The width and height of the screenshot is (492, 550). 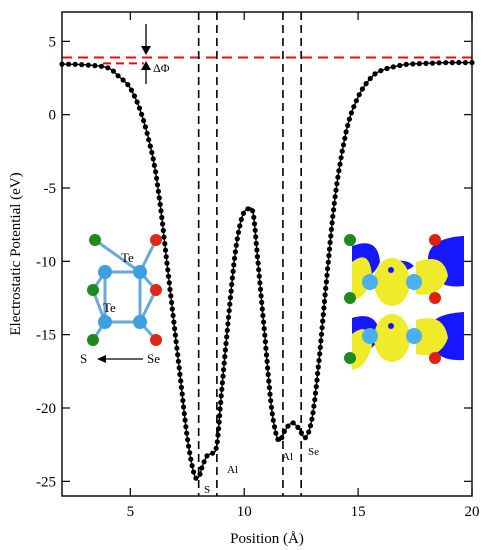 I want to click on delta-phi-arrowhead-down, so click(x=146, y=50).